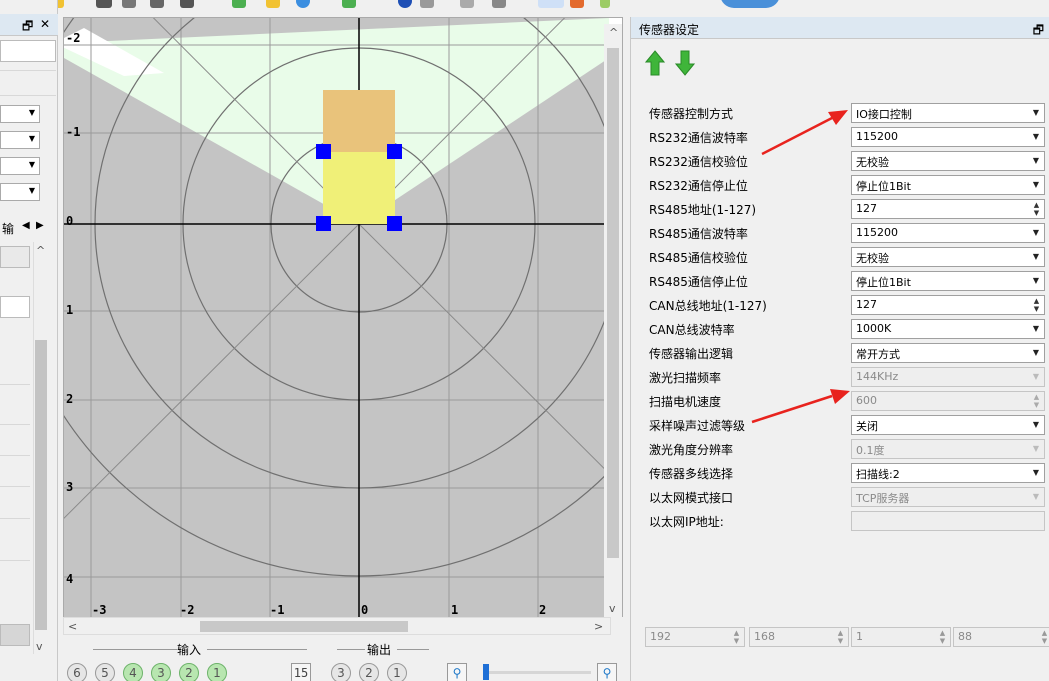  What do you see at coordinates (1001, 637) in the screenshot?
I see `ip-octet-field: 88 ▲ ▼` at bounding box center [1001, 637].